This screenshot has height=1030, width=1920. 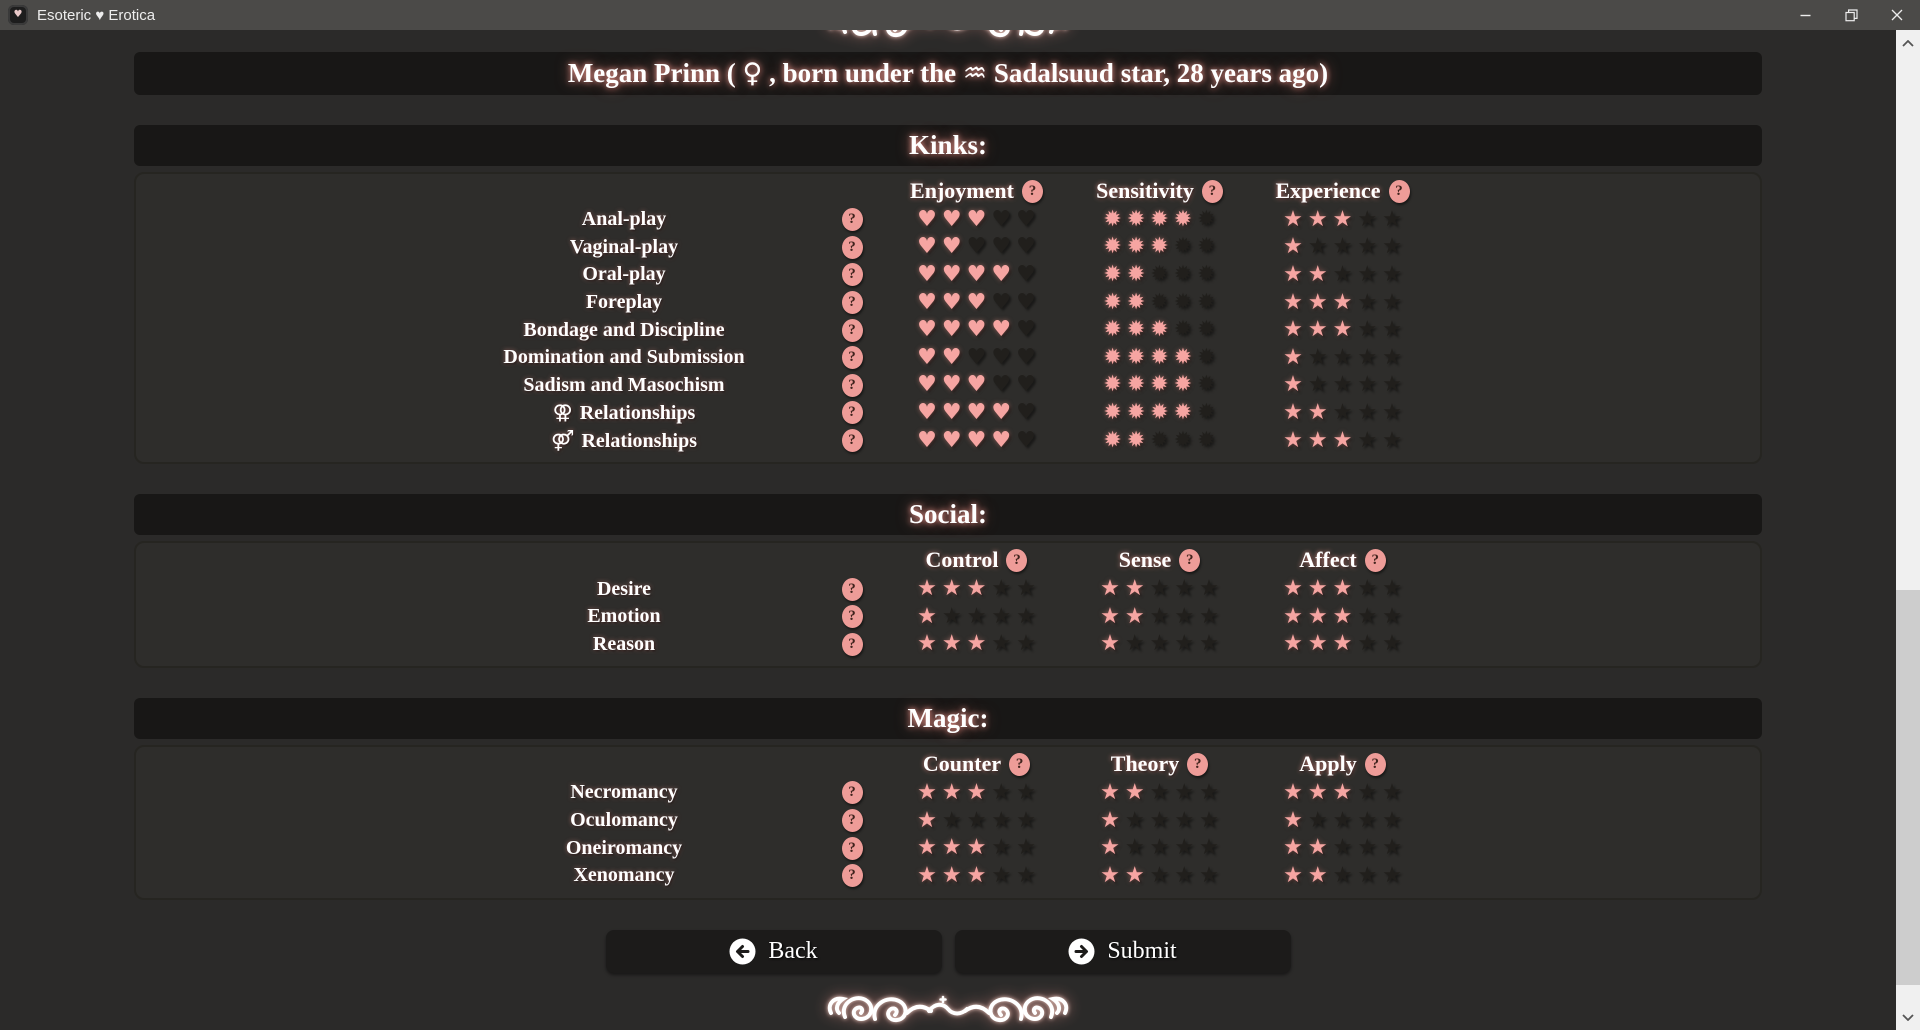 What do you see at coordinates (1122, 951) in the screenshot?
I see `submit-button: Submit` at bounding box center [1122, 951].